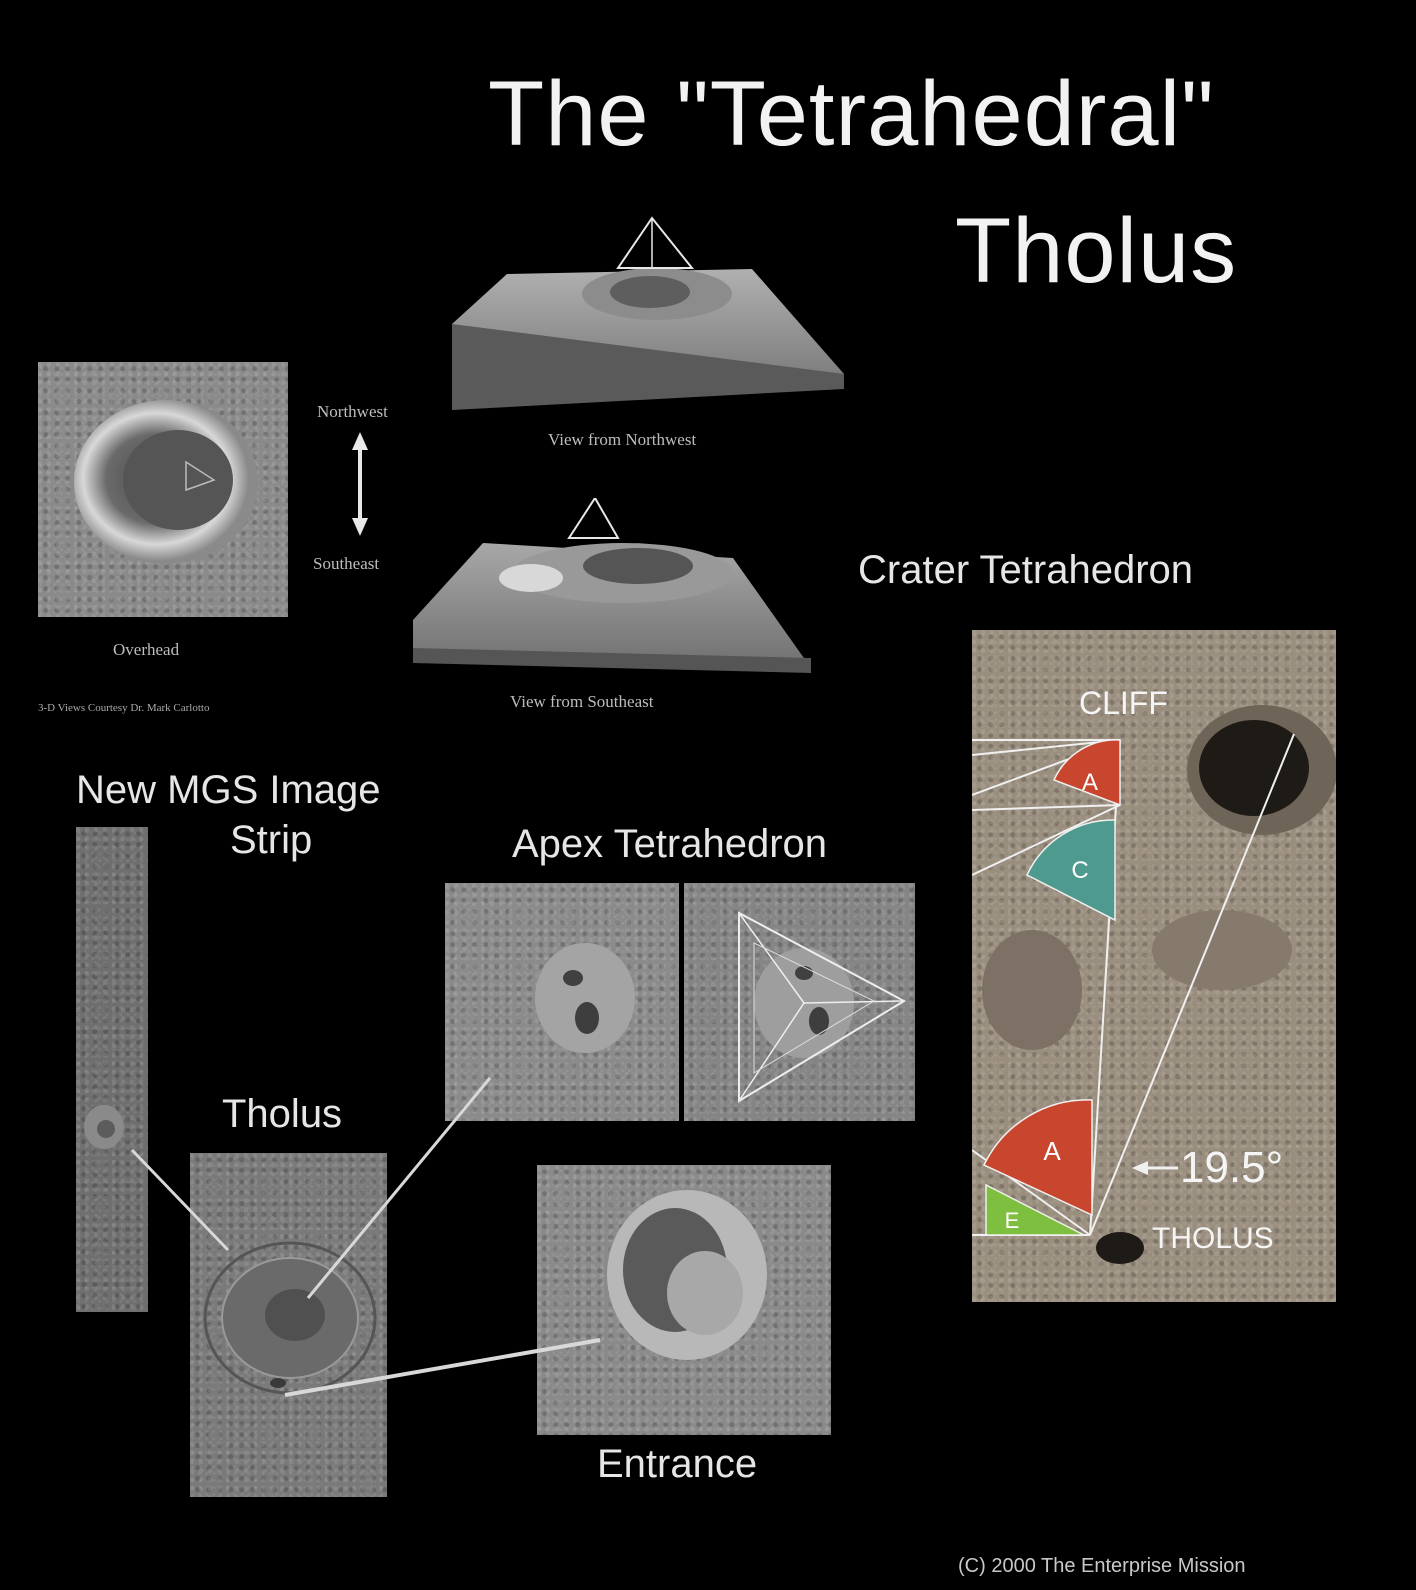  I want to click on southeast-view-caption: View from Southeast, so click(582, 701).